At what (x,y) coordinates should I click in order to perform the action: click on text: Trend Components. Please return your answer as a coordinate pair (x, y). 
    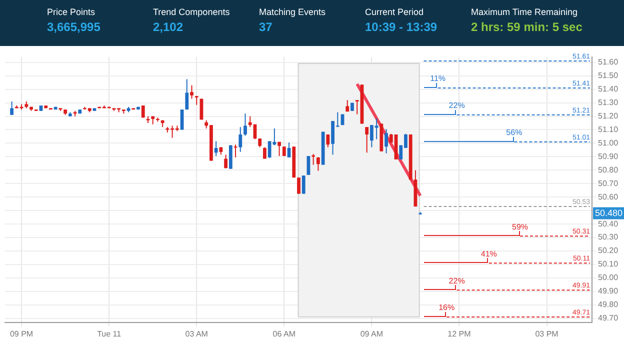
    Looking at the image, I should click on (192, 12).